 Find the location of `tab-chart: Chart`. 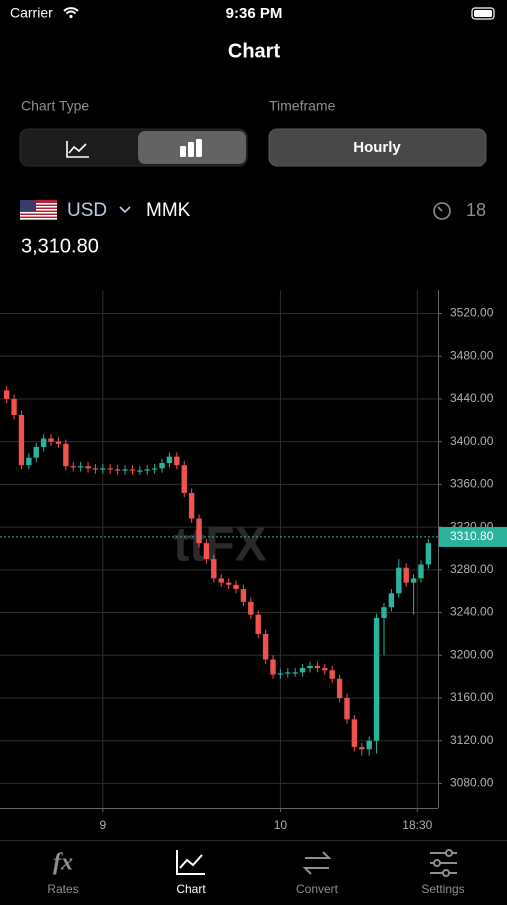

tab-chart: Chart is located at coordinates (191, 873).